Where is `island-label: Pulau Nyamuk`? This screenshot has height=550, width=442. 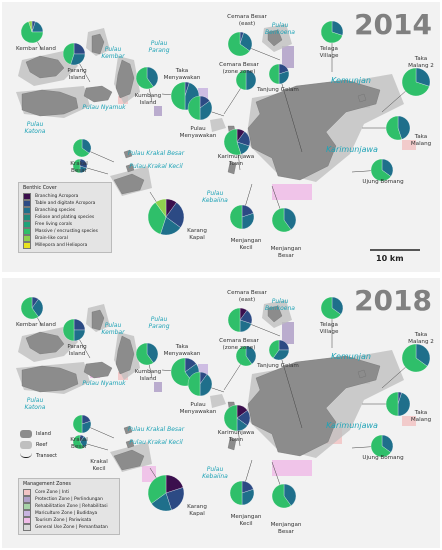
island-label: Pulau Nyamuk is located at coordinates (104, 383).